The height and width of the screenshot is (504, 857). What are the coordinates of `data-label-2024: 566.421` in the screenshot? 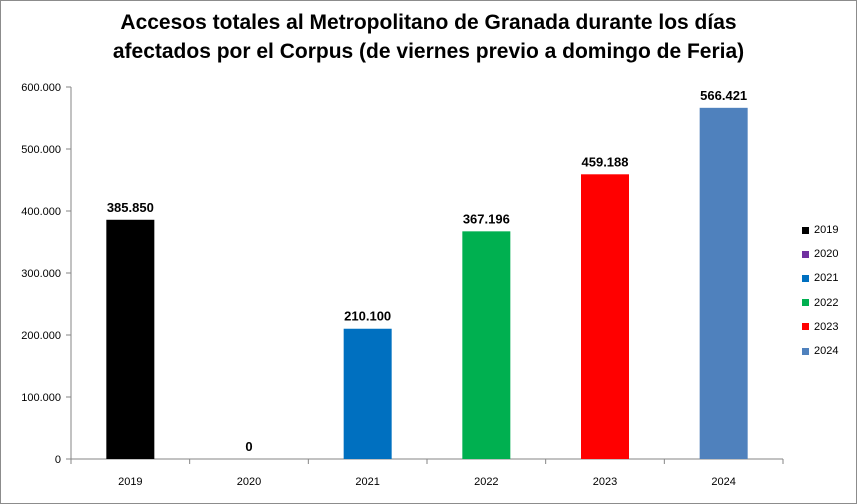 It's located at (723, 95).